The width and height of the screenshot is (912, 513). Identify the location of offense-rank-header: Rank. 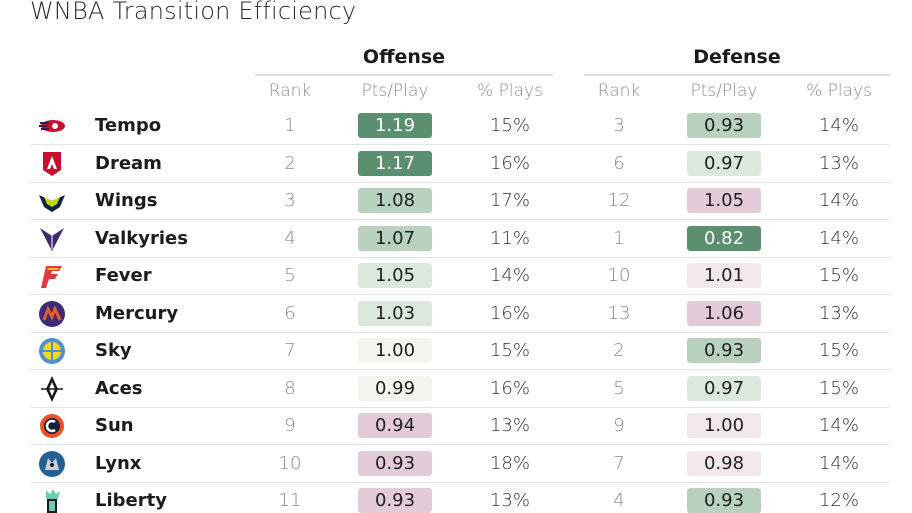
(290, 91).